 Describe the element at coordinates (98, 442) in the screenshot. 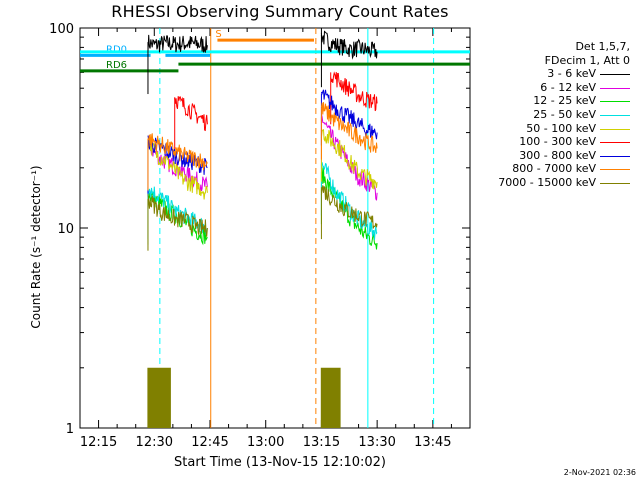

I see `x-tick-label: 12:15` at that location.